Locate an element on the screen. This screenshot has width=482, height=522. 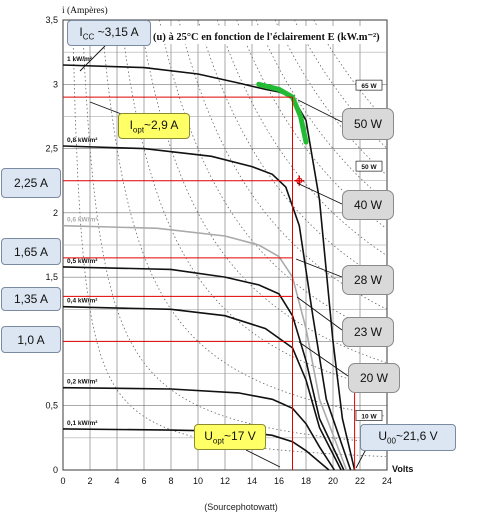
w28-label: 28 W is located at coordinates (367, 280).